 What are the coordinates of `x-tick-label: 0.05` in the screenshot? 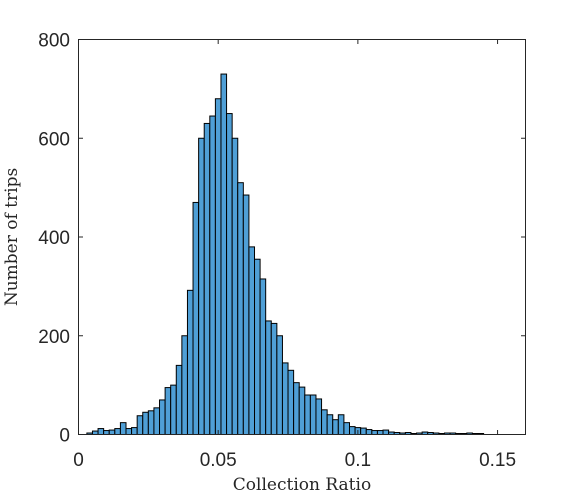 It's located at (218, 460).